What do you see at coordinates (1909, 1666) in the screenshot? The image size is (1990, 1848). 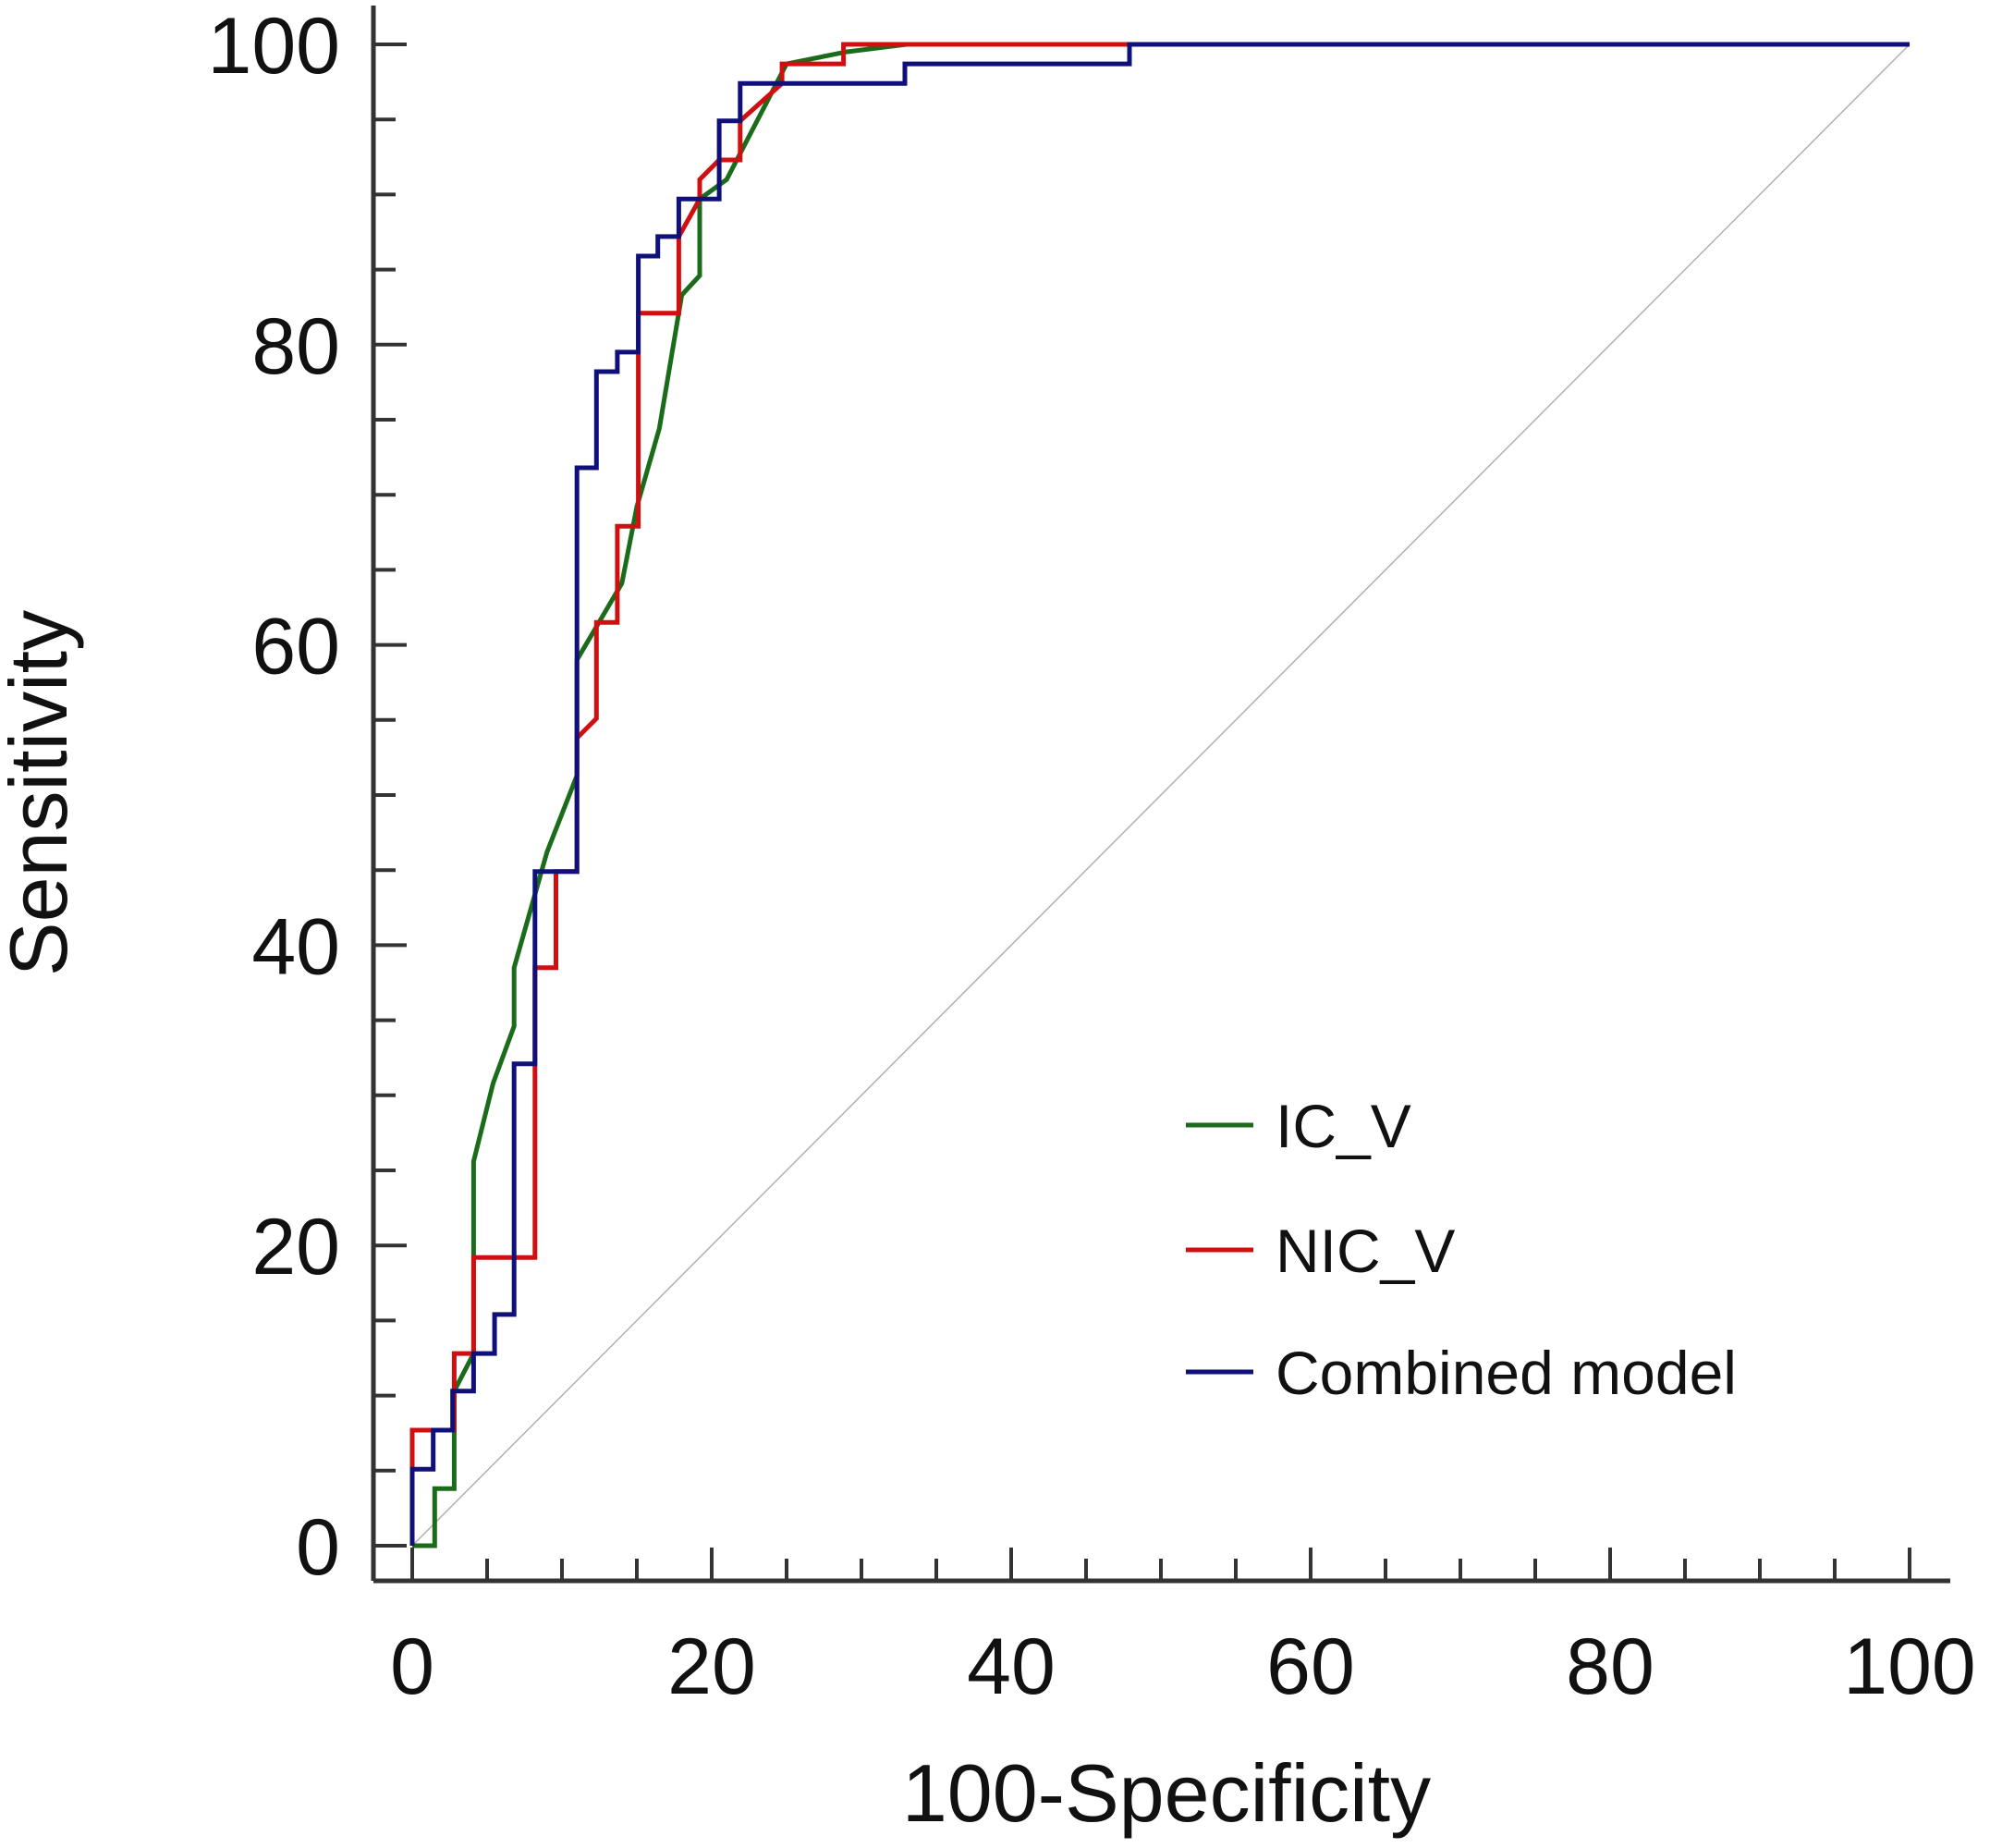 I see `x-tick-label: 100` at bounding box center [1909, 1666].